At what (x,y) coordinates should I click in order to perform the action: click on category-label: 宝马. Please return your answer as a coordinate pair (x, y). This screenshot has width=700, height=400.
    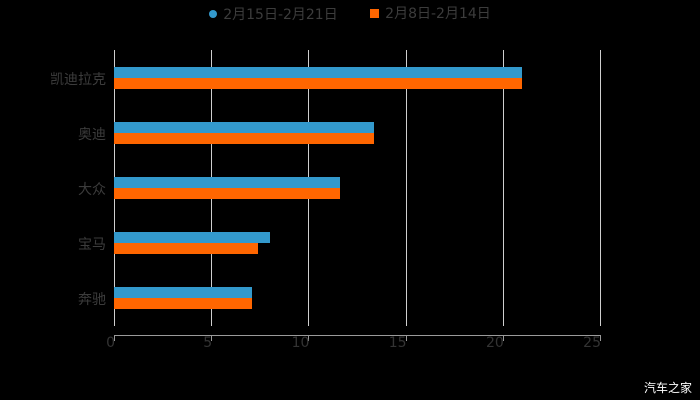
    Looking at the image, I should click on (92, 245).